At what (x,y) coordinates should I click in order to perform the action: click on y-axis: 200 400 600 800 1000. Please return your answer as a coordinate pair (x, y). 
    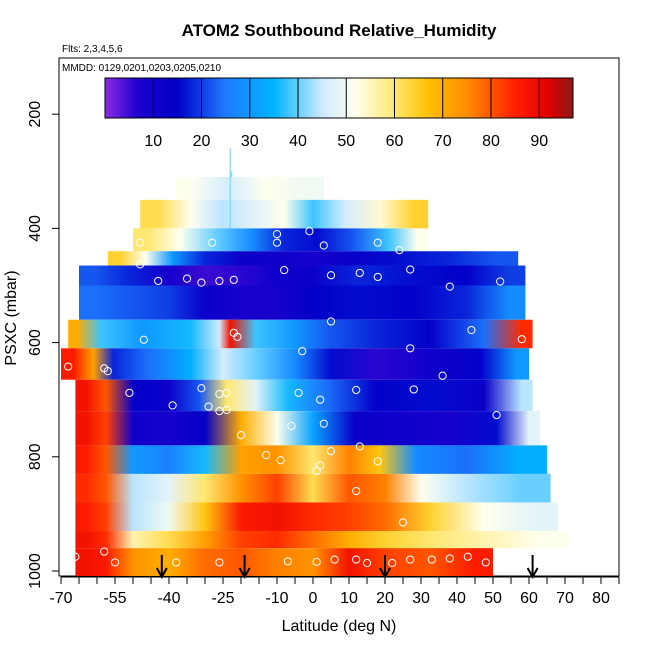
    Looking at the image, I should click on (43, 345).